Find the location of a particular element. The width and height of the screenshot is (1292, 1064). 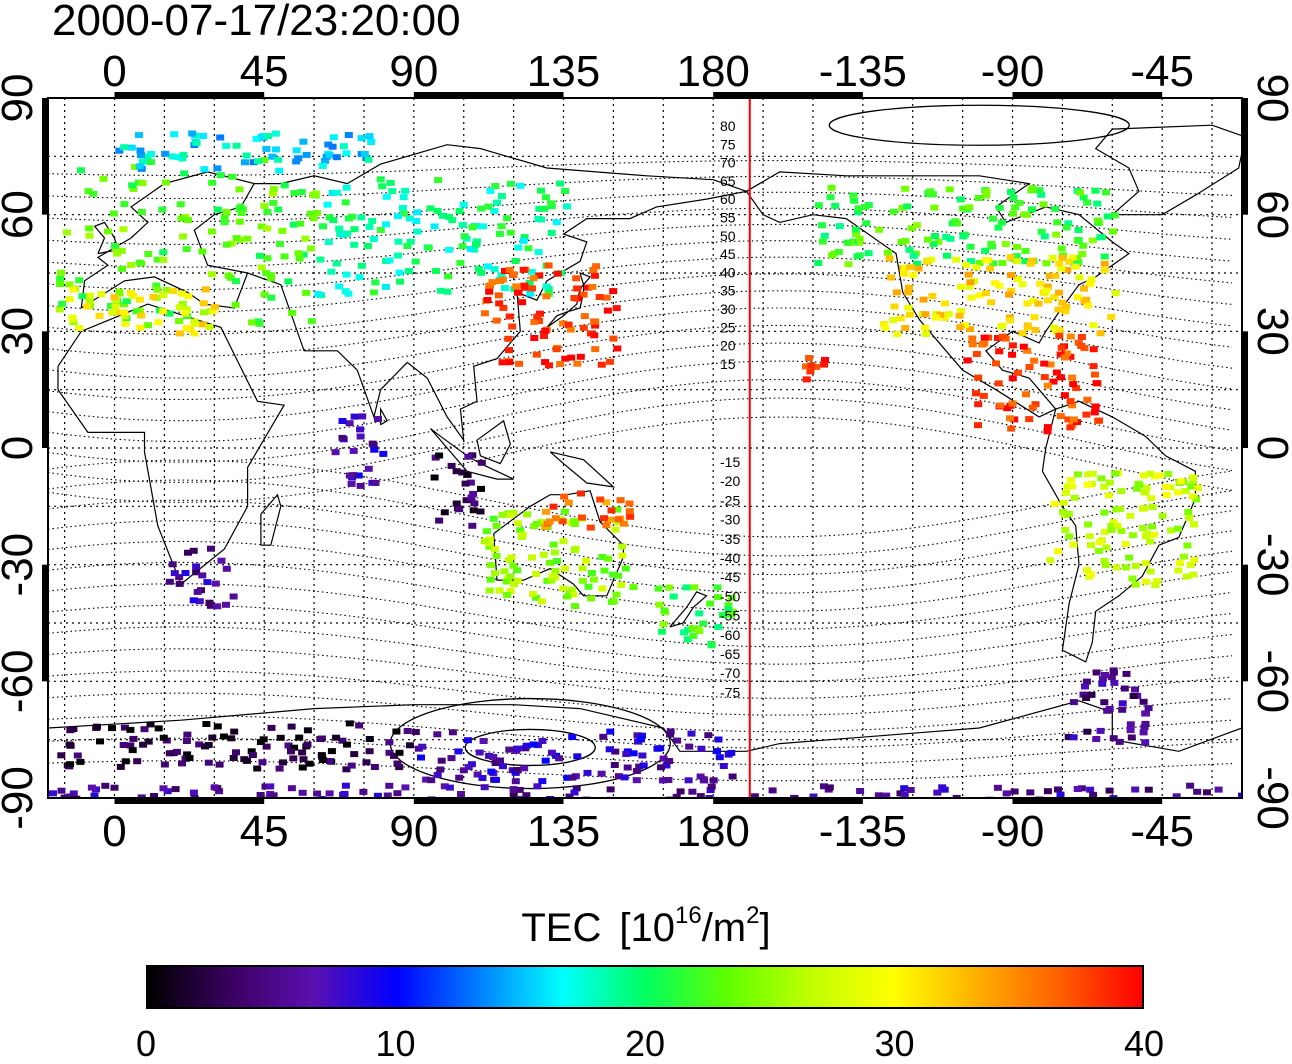

colorbar is located at coordinates (645, 987).